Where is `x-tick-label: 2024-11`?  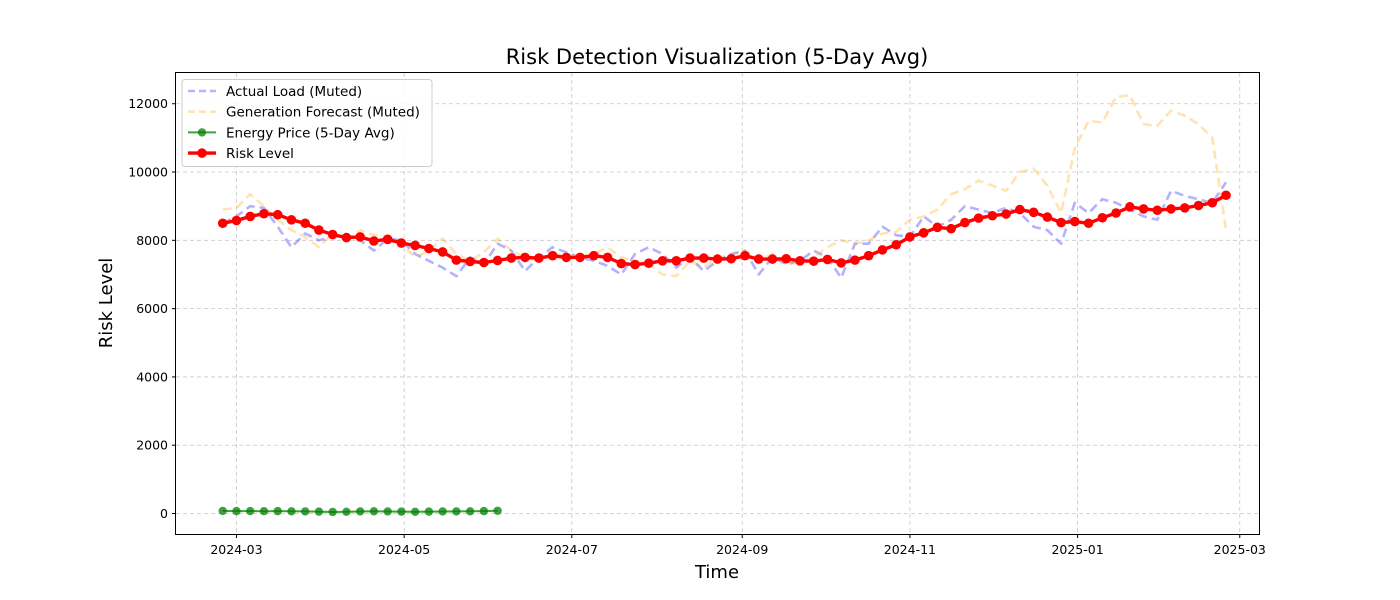
x-tick-label: 2024-11 is located at coordinates (910, 549).